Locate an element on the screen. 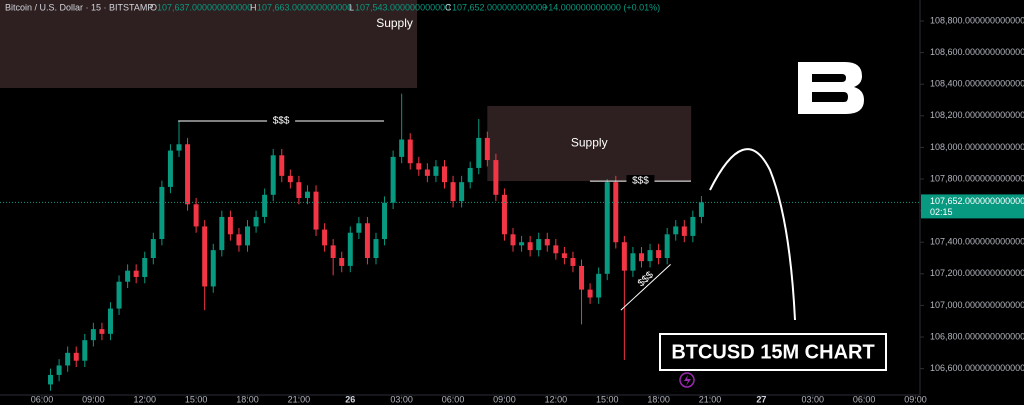 Image resolution: width=1024 pixels, height=405 pixels. y-tick-label: 107,200.000000000000 is located at coordinates (977, 273).